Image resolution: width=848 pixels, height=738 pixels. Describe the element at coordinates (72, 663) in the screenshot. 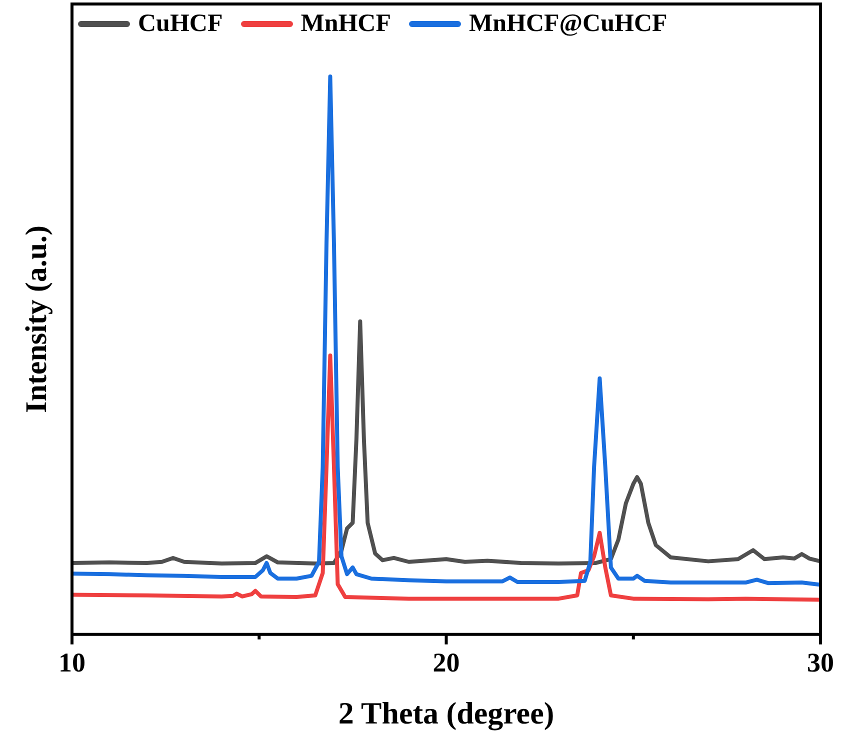

I see `x-tick-label: 10` at that location.